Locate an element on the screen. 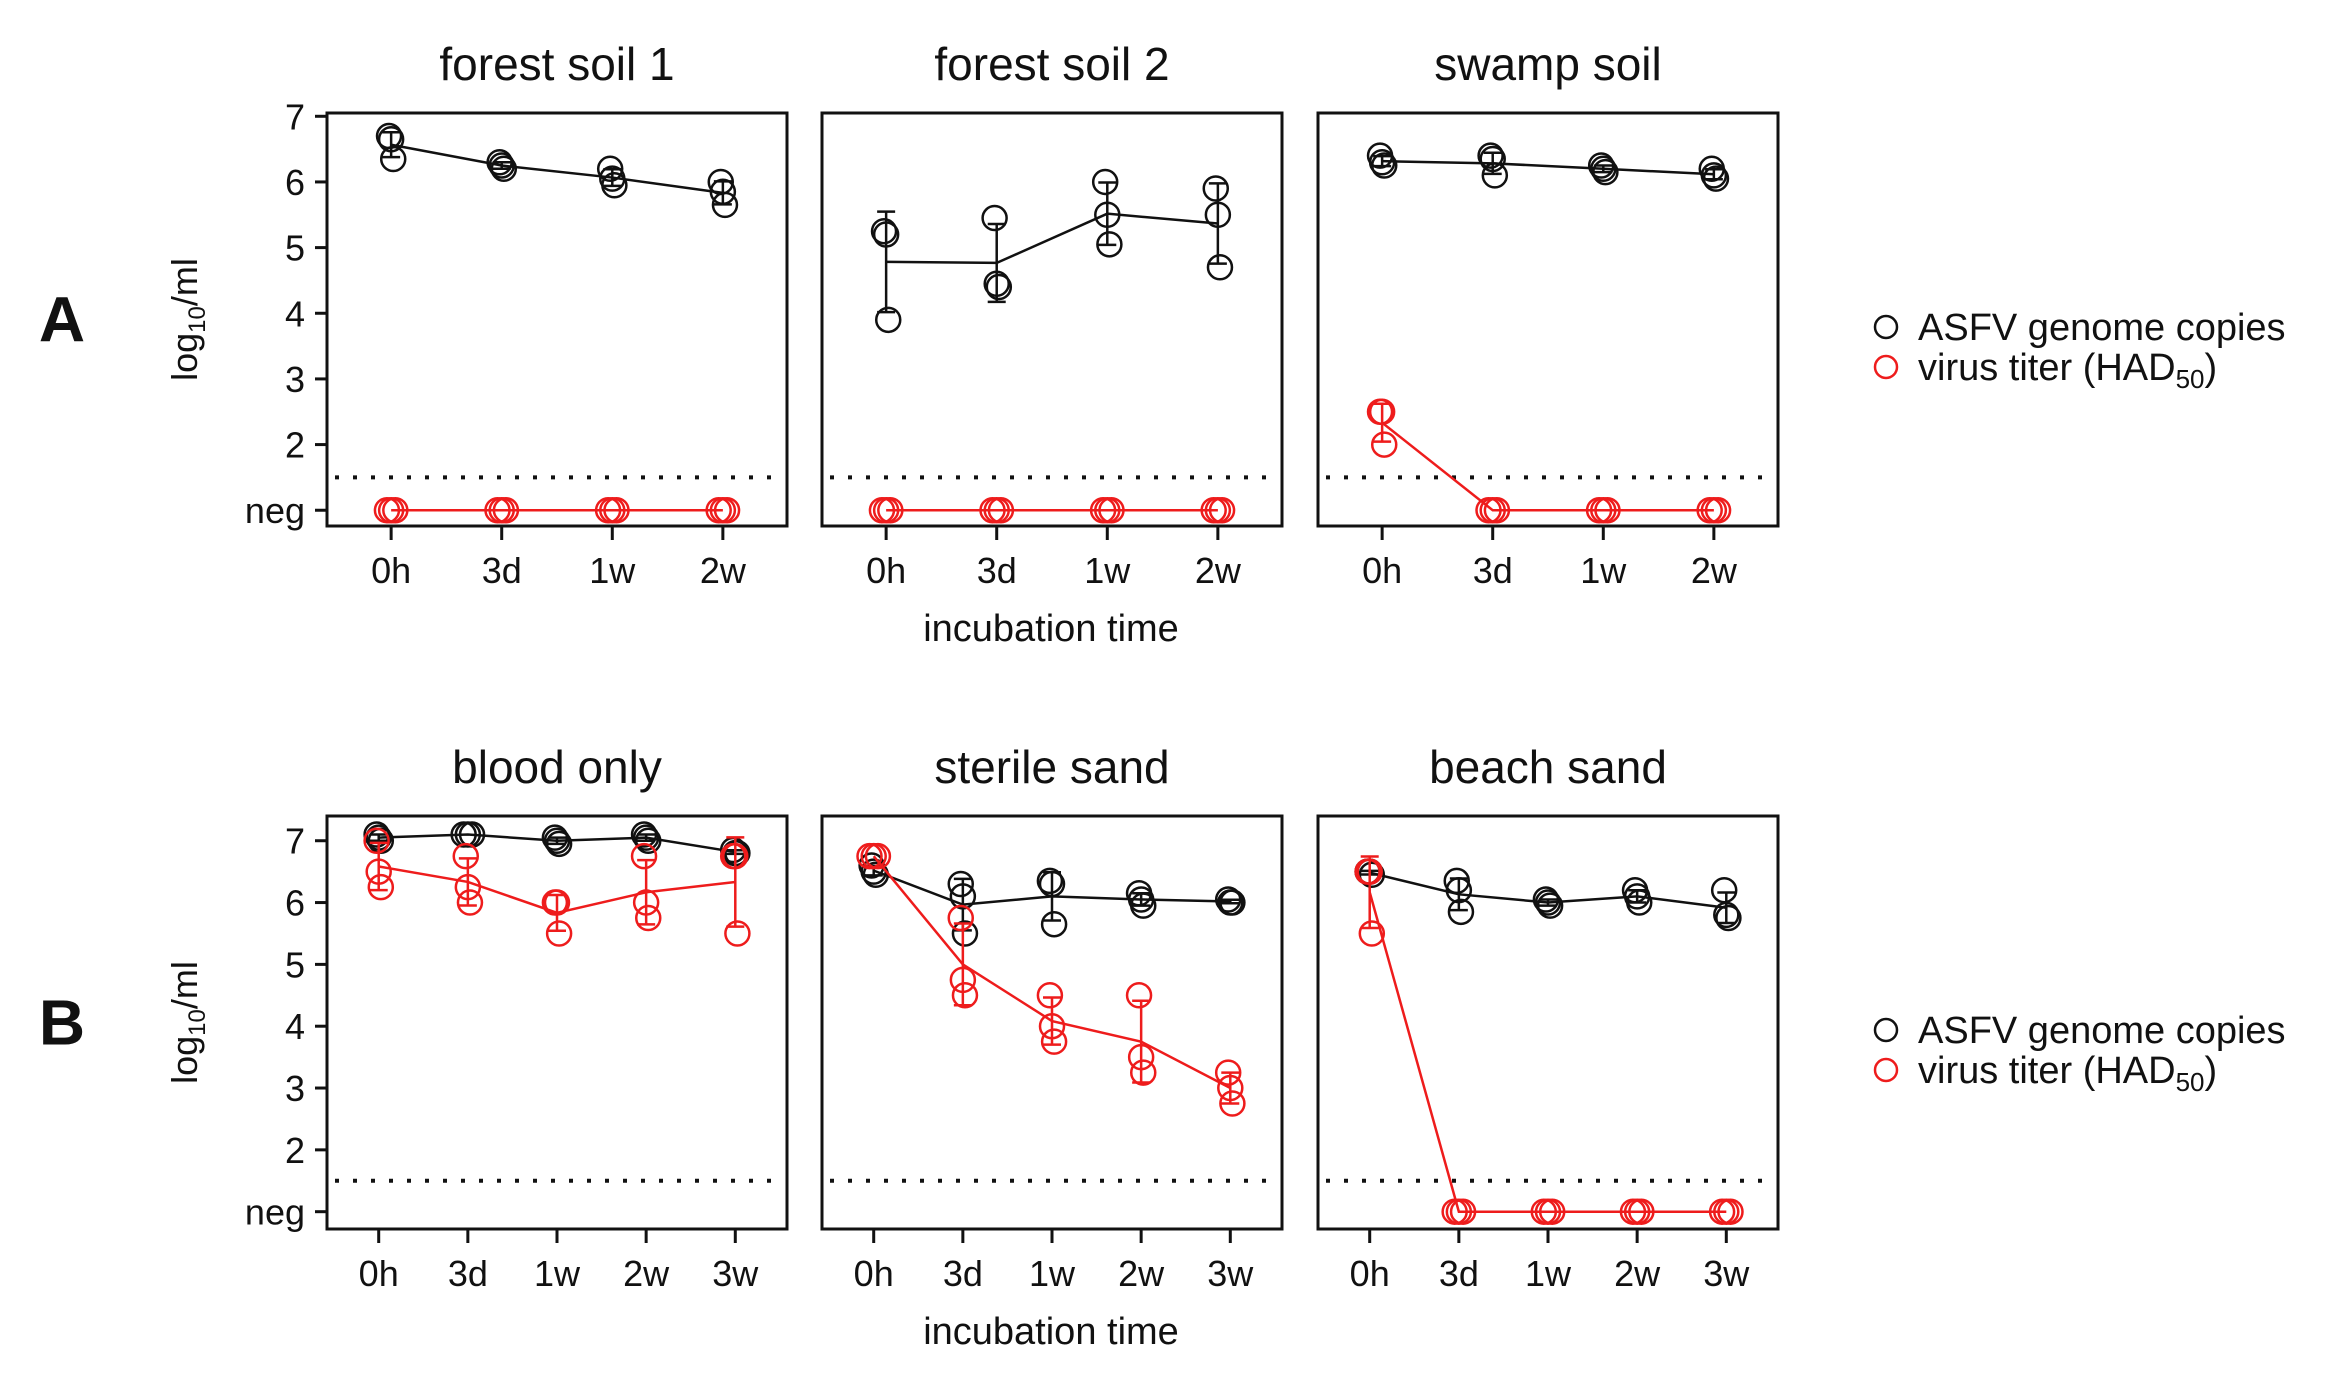 The width and height of the screenshot is (2349, 1386). panel-sterile-sand: sterile sand 0h 3d 1w 2w 3w is located at coordinates (1052, 1017).